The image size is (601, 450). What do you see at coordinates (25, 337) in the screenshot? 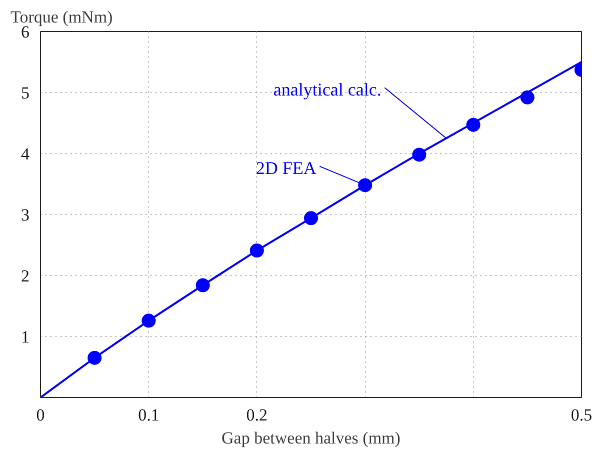
I see `y-tick-label: 1` at bounding box center [25, 337].